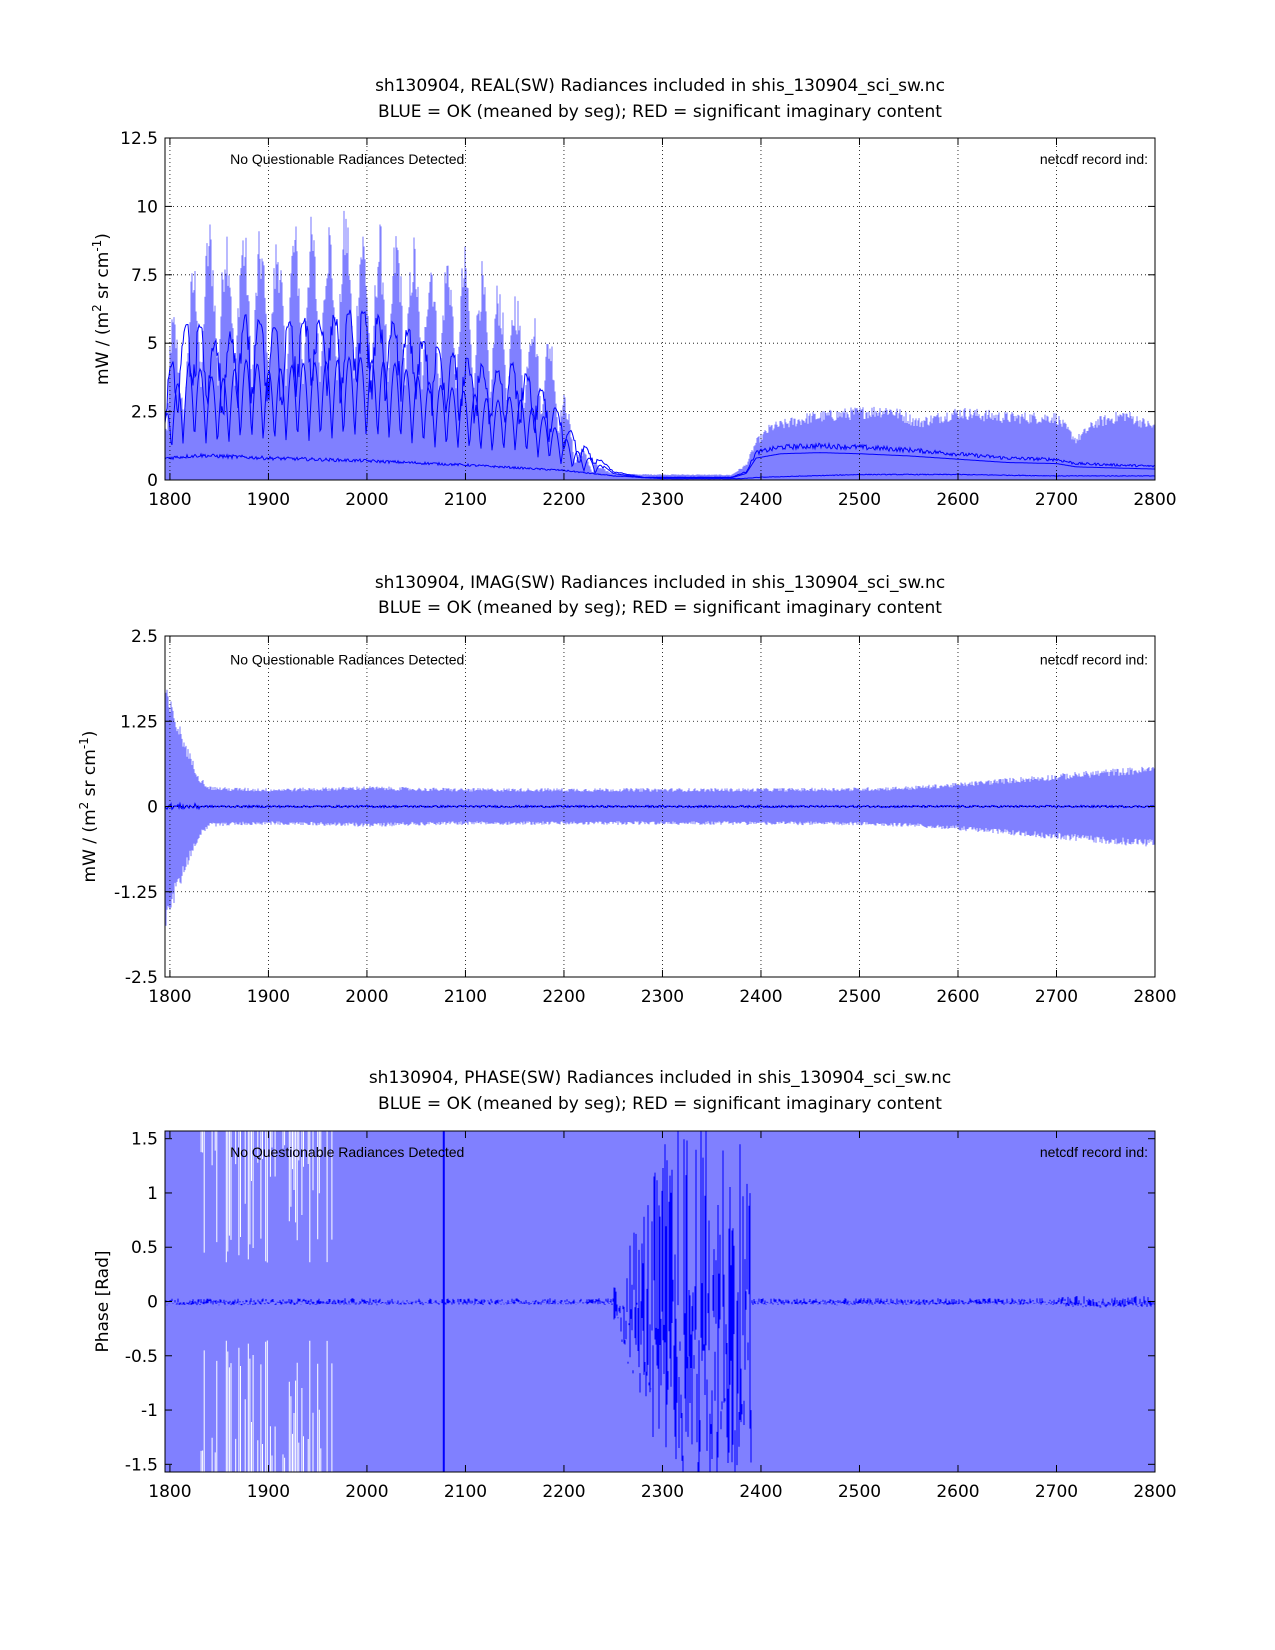  Describe the element at coordinates (660, 417) in the screenshot. I see `series-segment-mean-secondary` at that location.